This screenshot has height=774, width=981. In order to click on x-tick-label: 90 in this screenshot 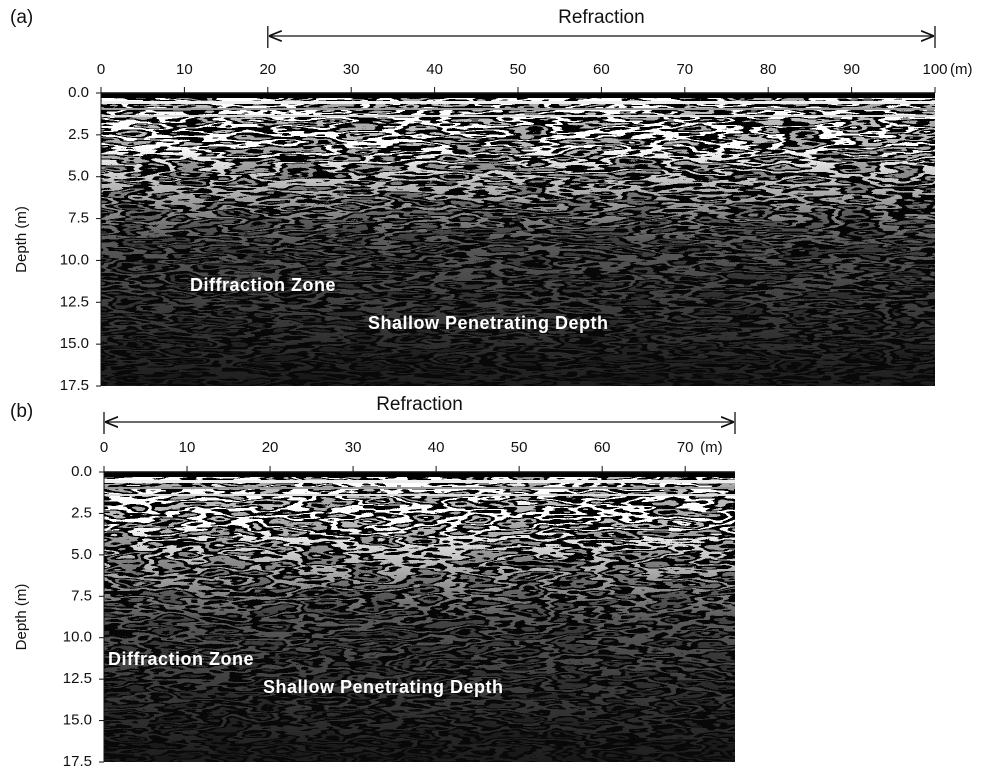, I will do `click(851, 69)`.